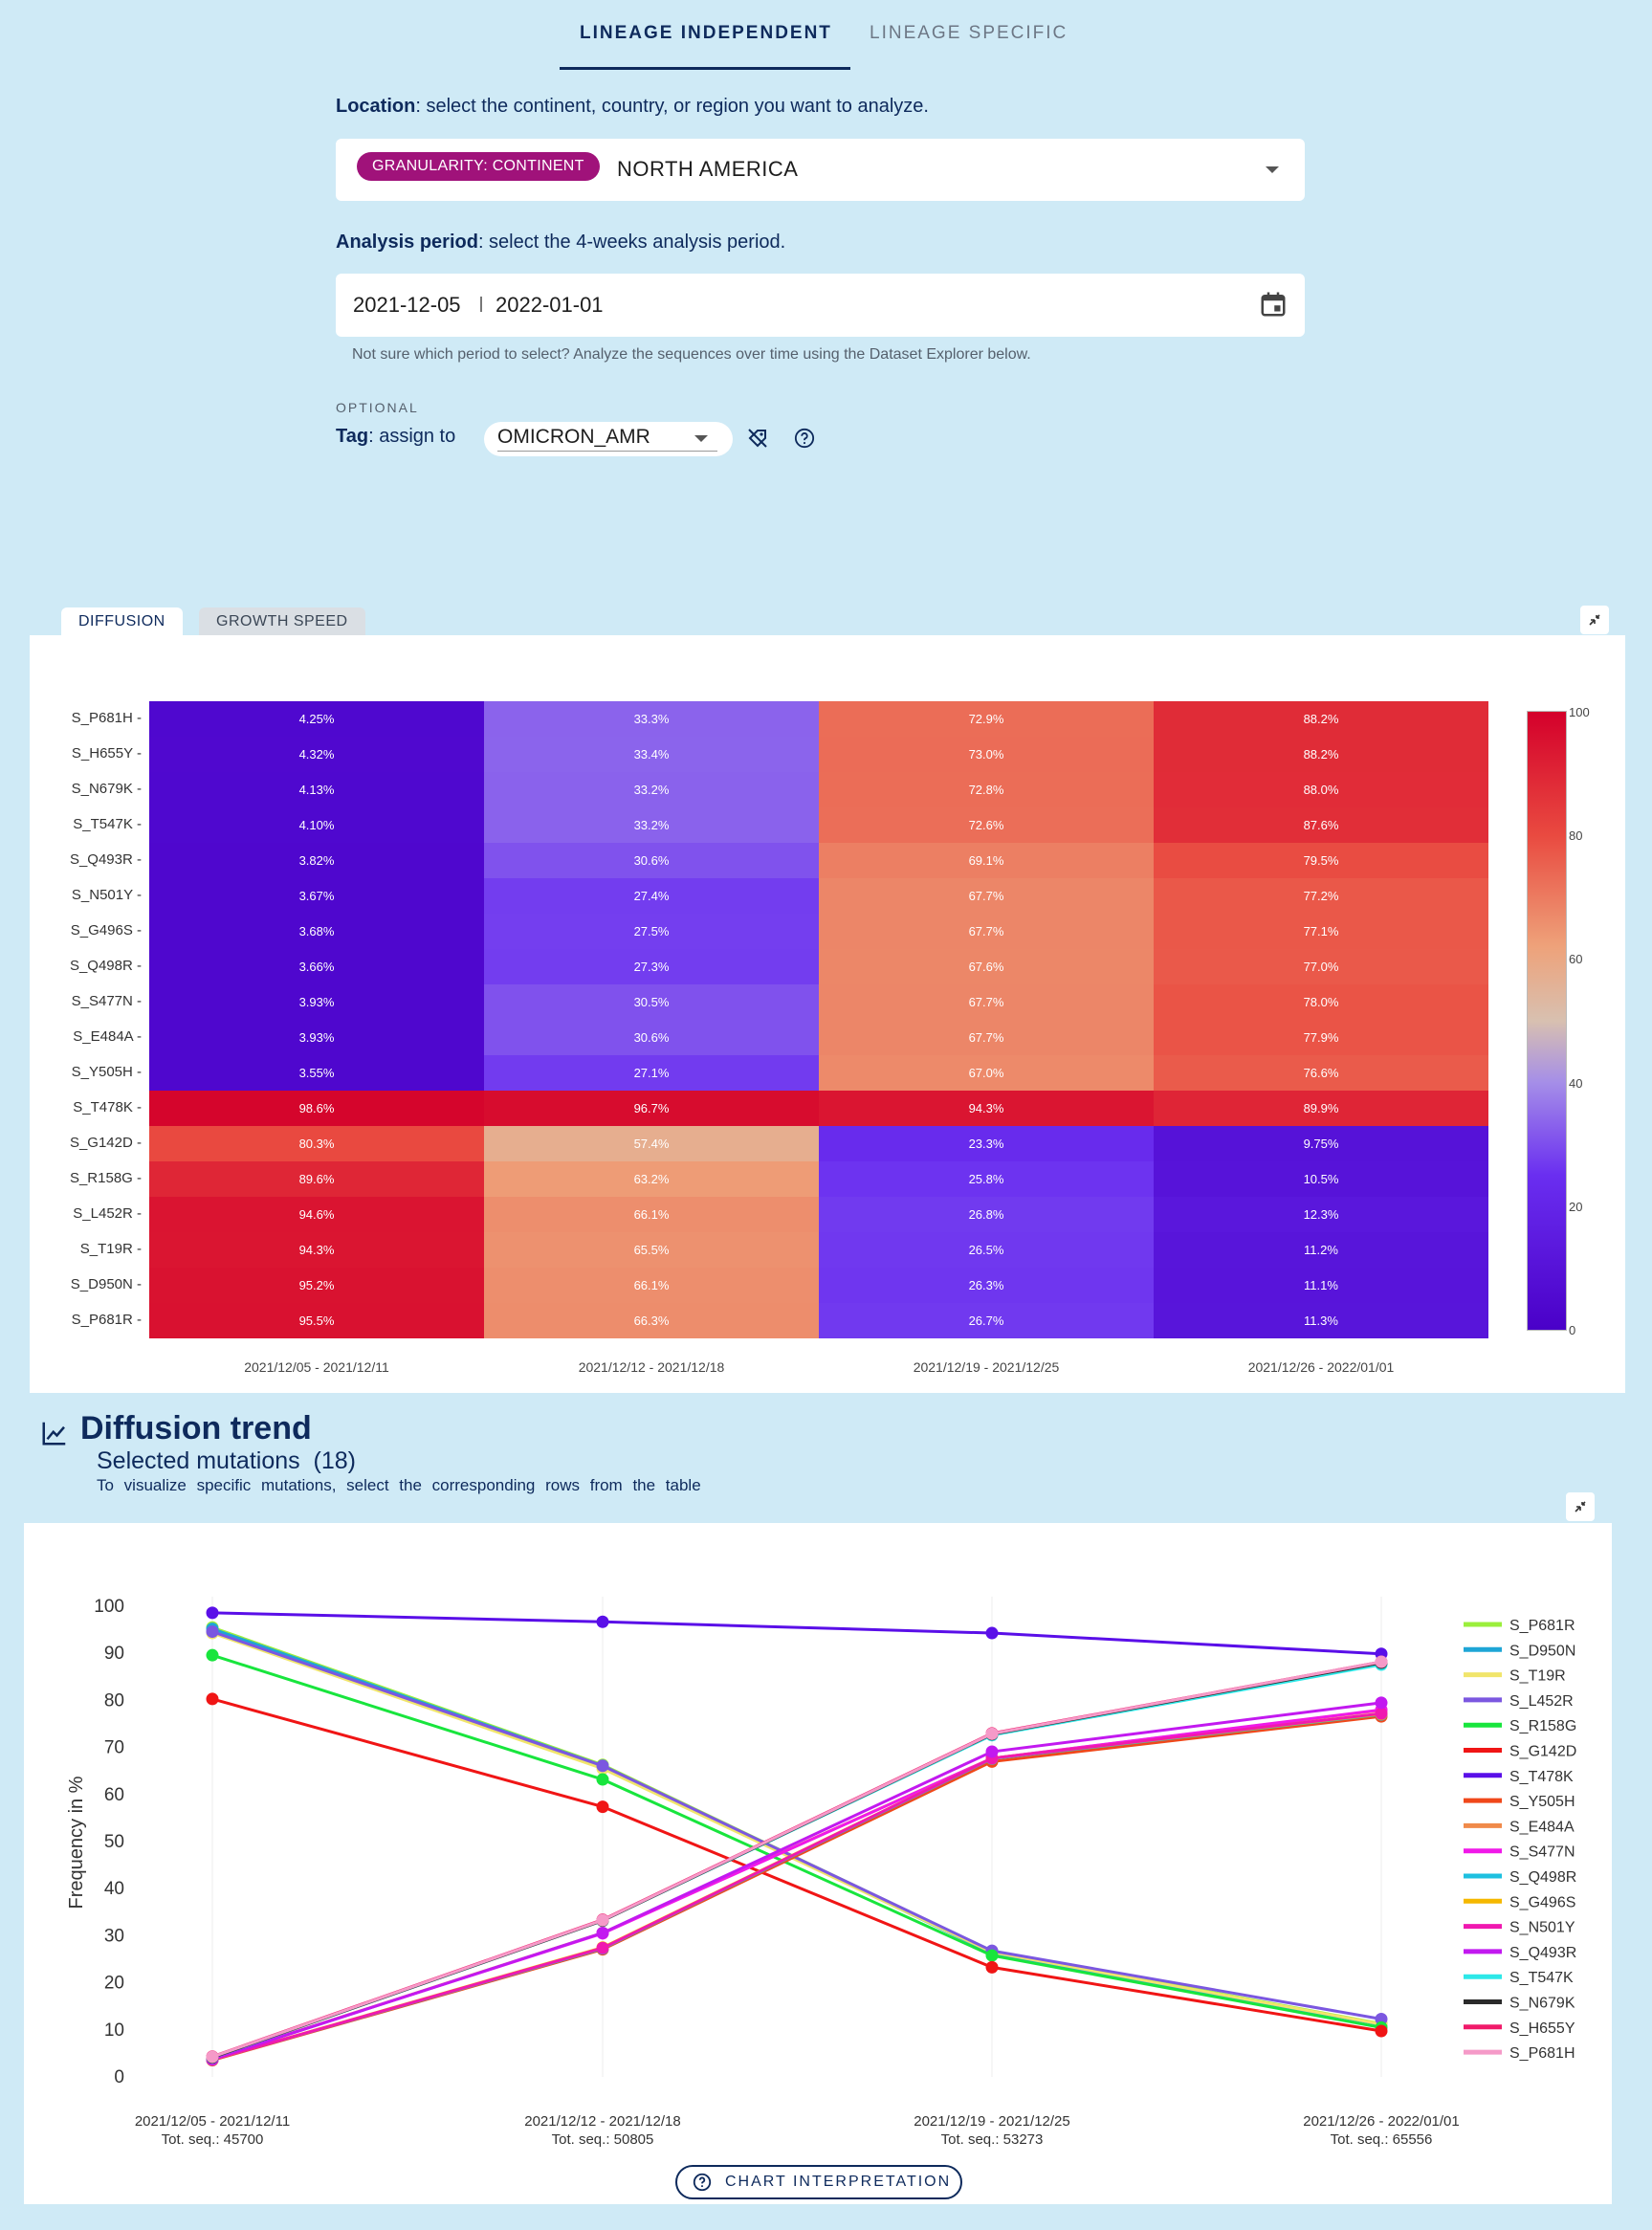 The image size is (1652, 2230). I want to click on heatmap-cell: 3.55%, so click(316, 1073).